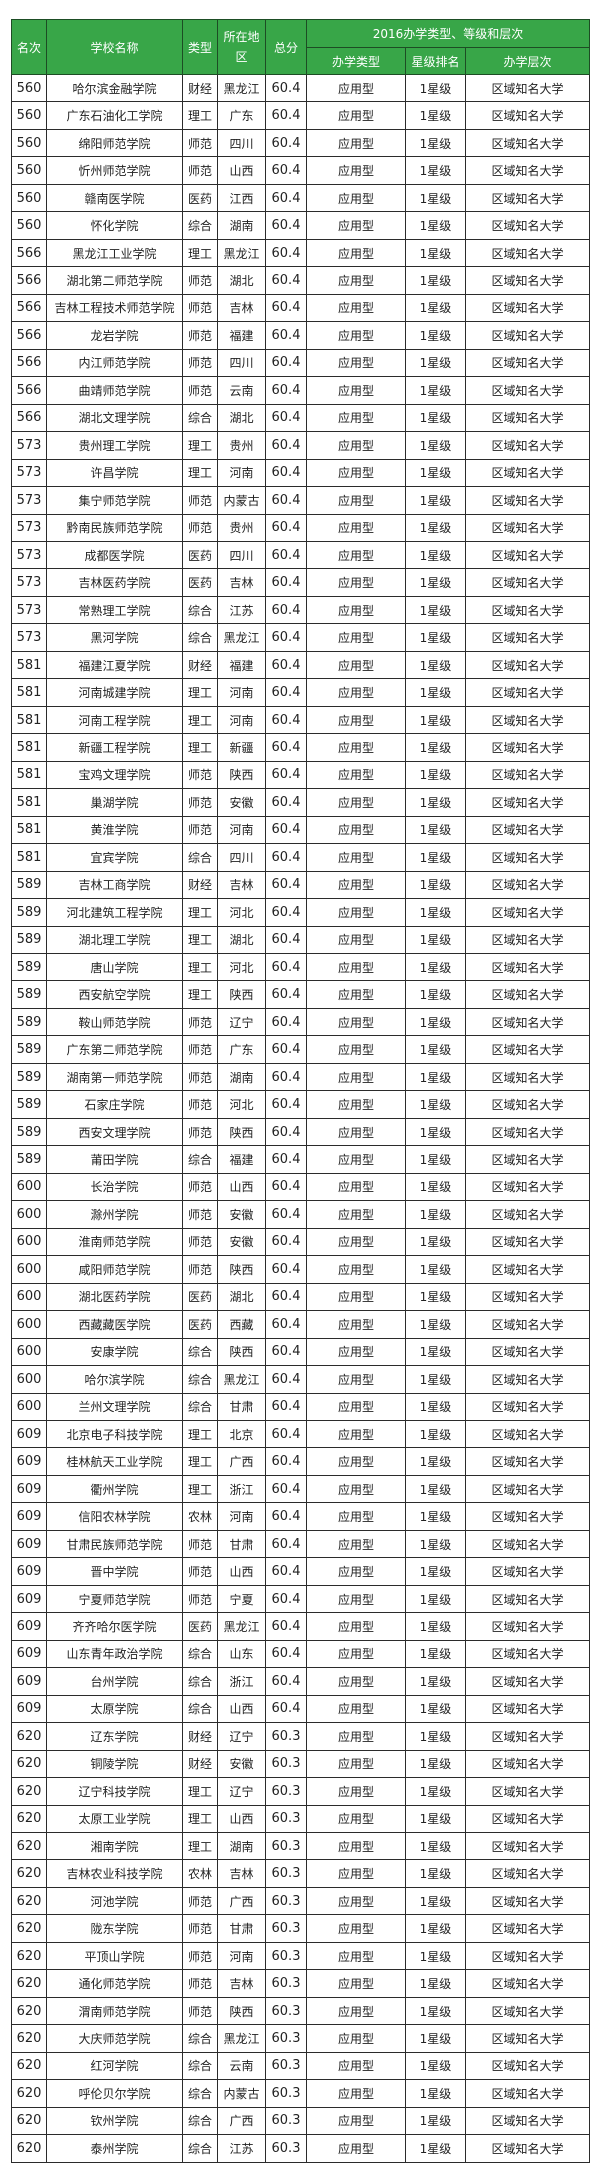 The width and height of the screenshot is (600, 2182). I want to click on table-row: 620 呼伦贝尔学院 综合 内蒙古 60.3 应用型 1星级 区域知名大学, so click(300, 2093).